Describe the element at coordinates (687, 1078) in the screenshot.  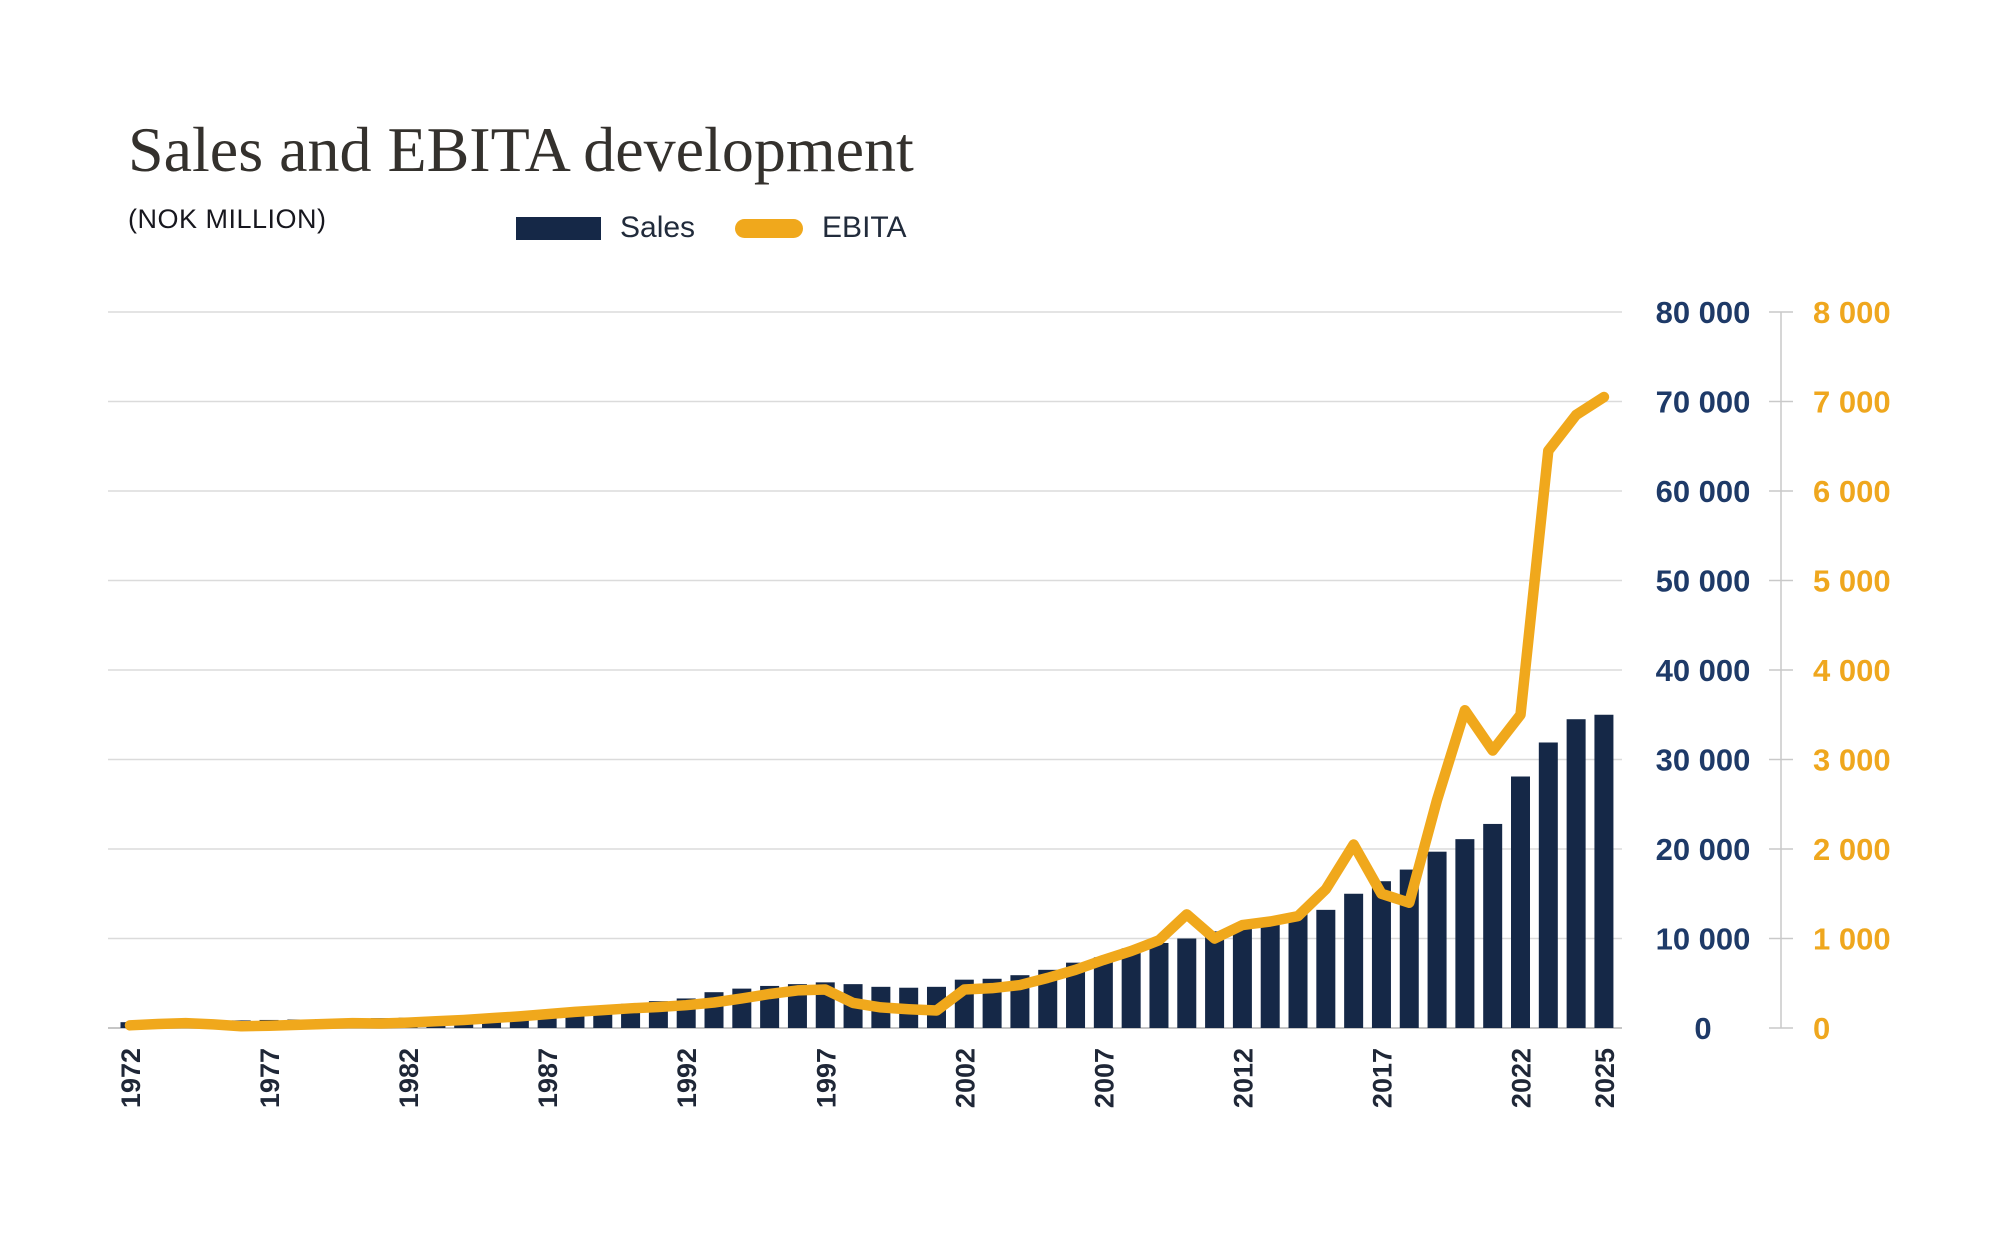
I see `x-axis-label-1992: 1992` at that location.